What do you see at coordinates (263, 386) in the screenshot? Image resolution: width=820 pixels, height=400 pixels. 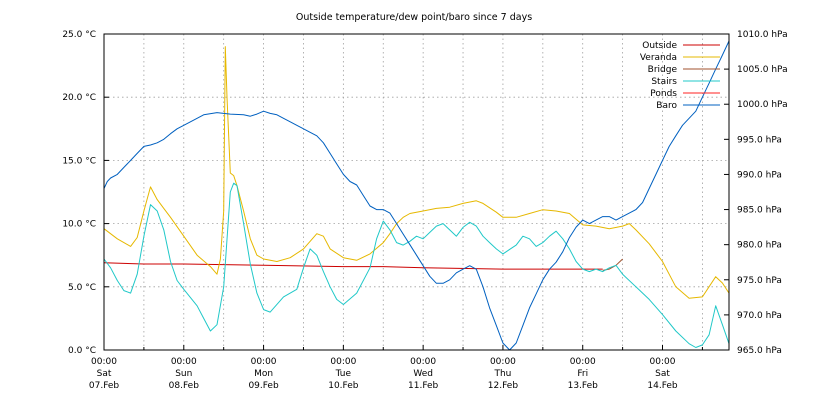 I see `x-tick-label-date: 09.Feb` at bounding box center [263, 386].